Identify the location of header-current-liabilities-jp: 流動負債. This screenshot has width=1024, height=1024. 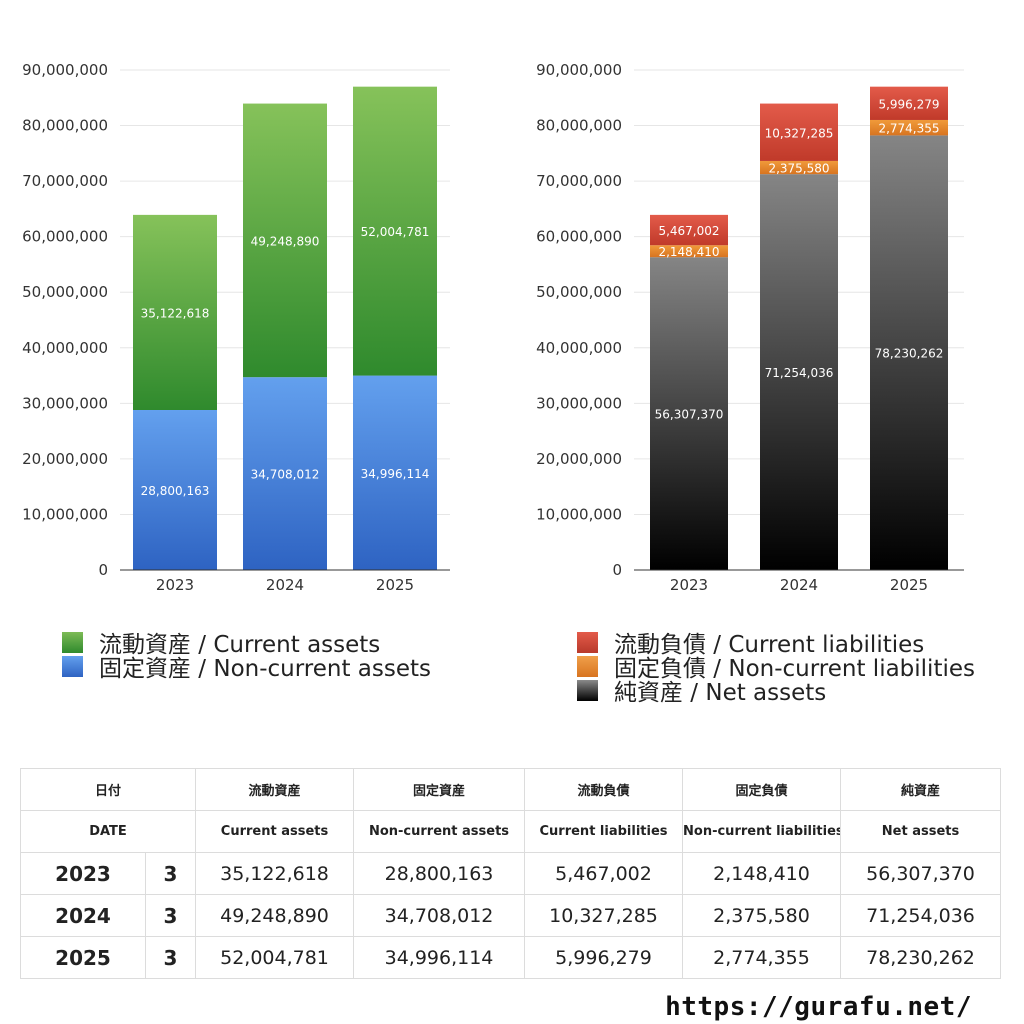
(604, 789).